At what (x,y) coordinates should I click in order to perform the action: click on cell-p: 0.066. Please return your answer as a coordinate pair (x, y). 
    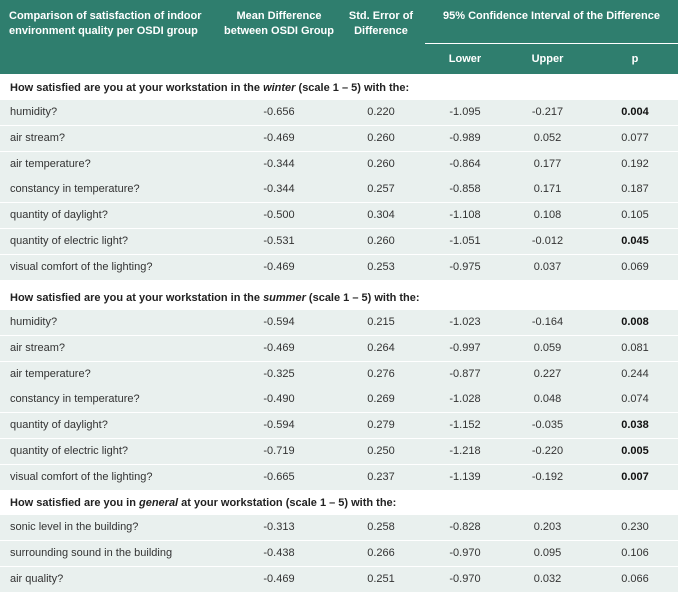
    Looking at the image, I should click on (635, 579).